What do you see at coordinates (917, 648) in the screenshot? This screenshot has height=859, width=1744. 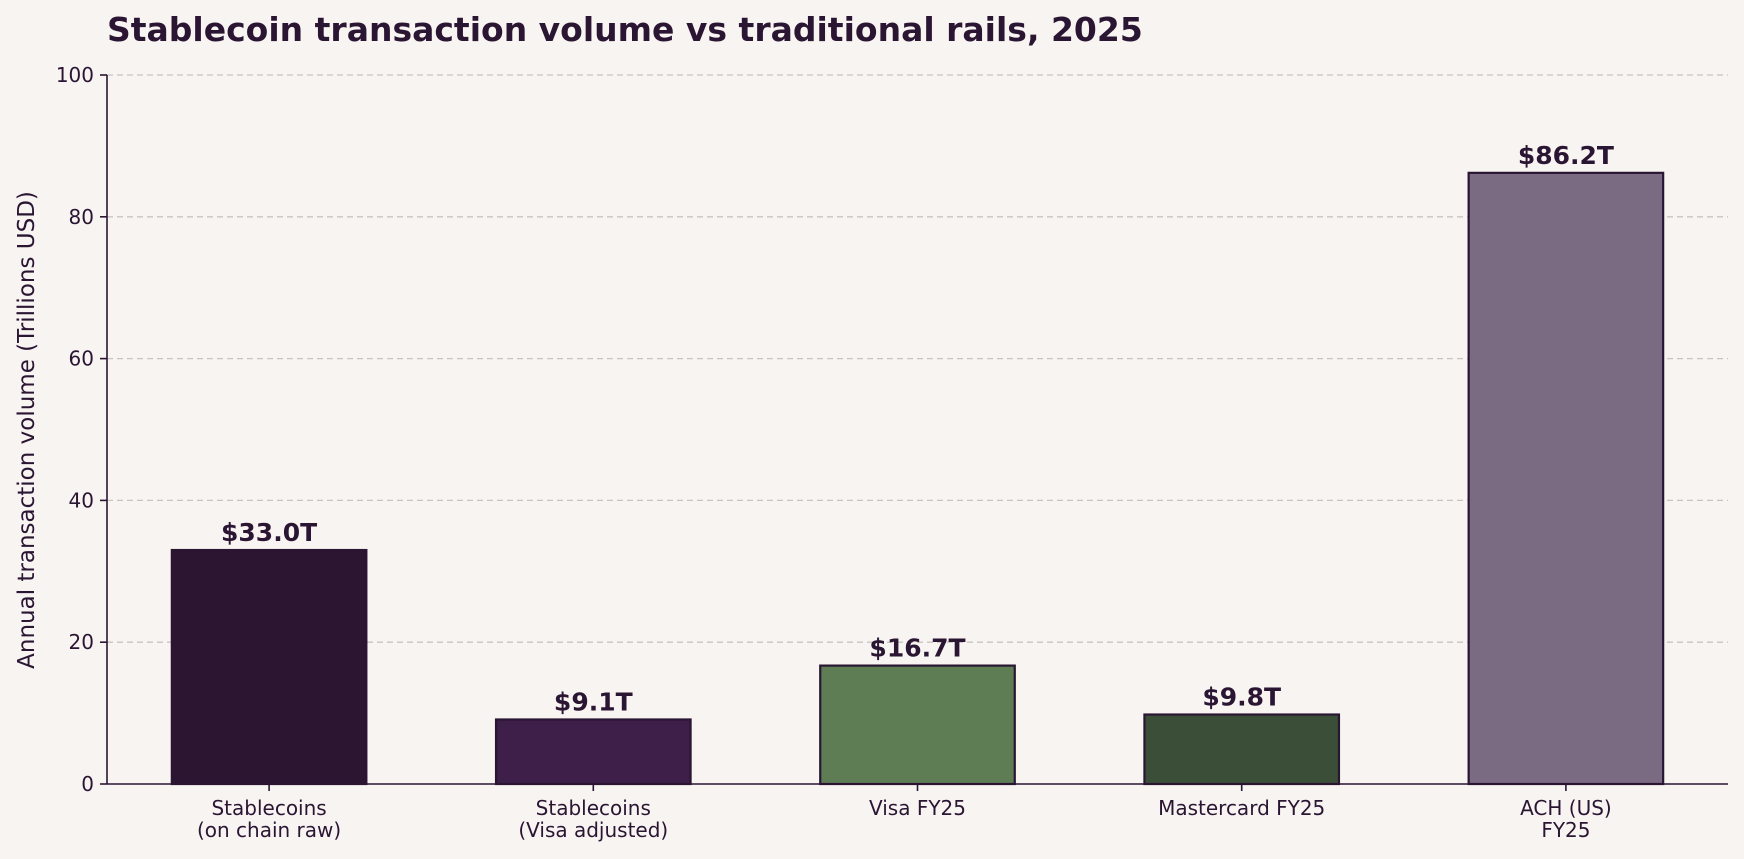 I see `bar-value-label: $16.7T` at bounding box center [917, 648].